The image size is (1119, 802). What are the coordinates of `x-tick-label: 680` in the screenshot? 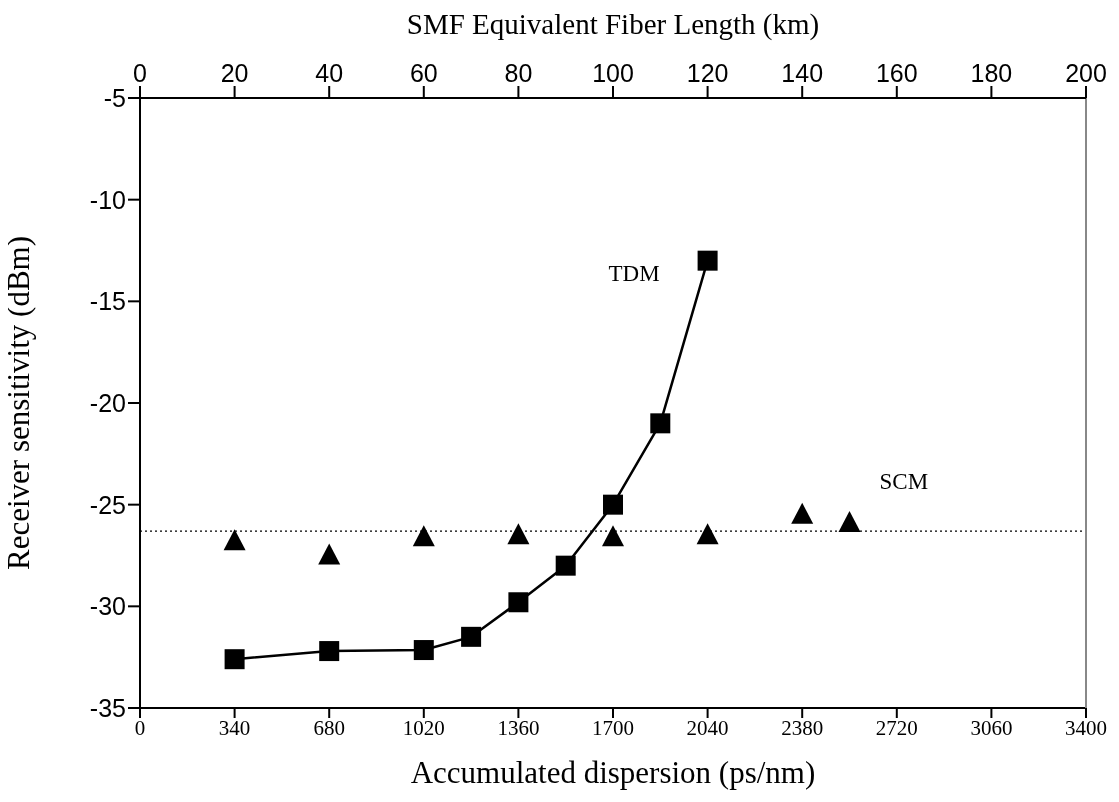 It's located at (329, 727).